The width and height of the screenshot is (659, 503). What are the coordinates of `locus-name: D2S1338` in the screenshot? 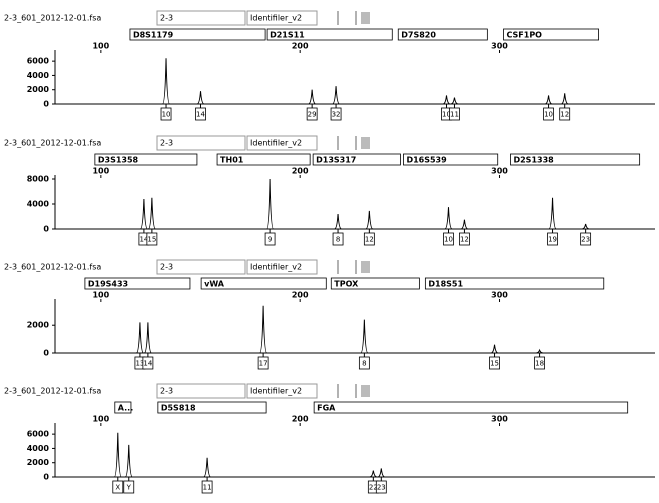 It's located at (533, 160).